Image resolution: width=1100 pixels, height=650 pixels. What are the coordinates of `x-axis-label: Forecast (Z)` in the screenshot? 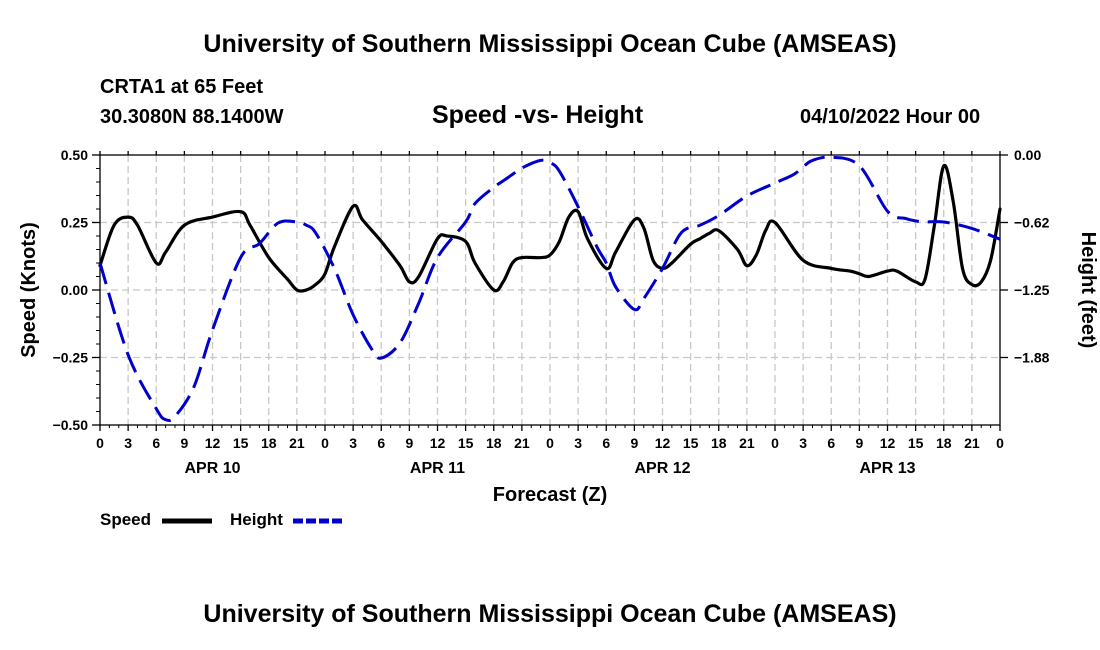 It's located at (550, 495).